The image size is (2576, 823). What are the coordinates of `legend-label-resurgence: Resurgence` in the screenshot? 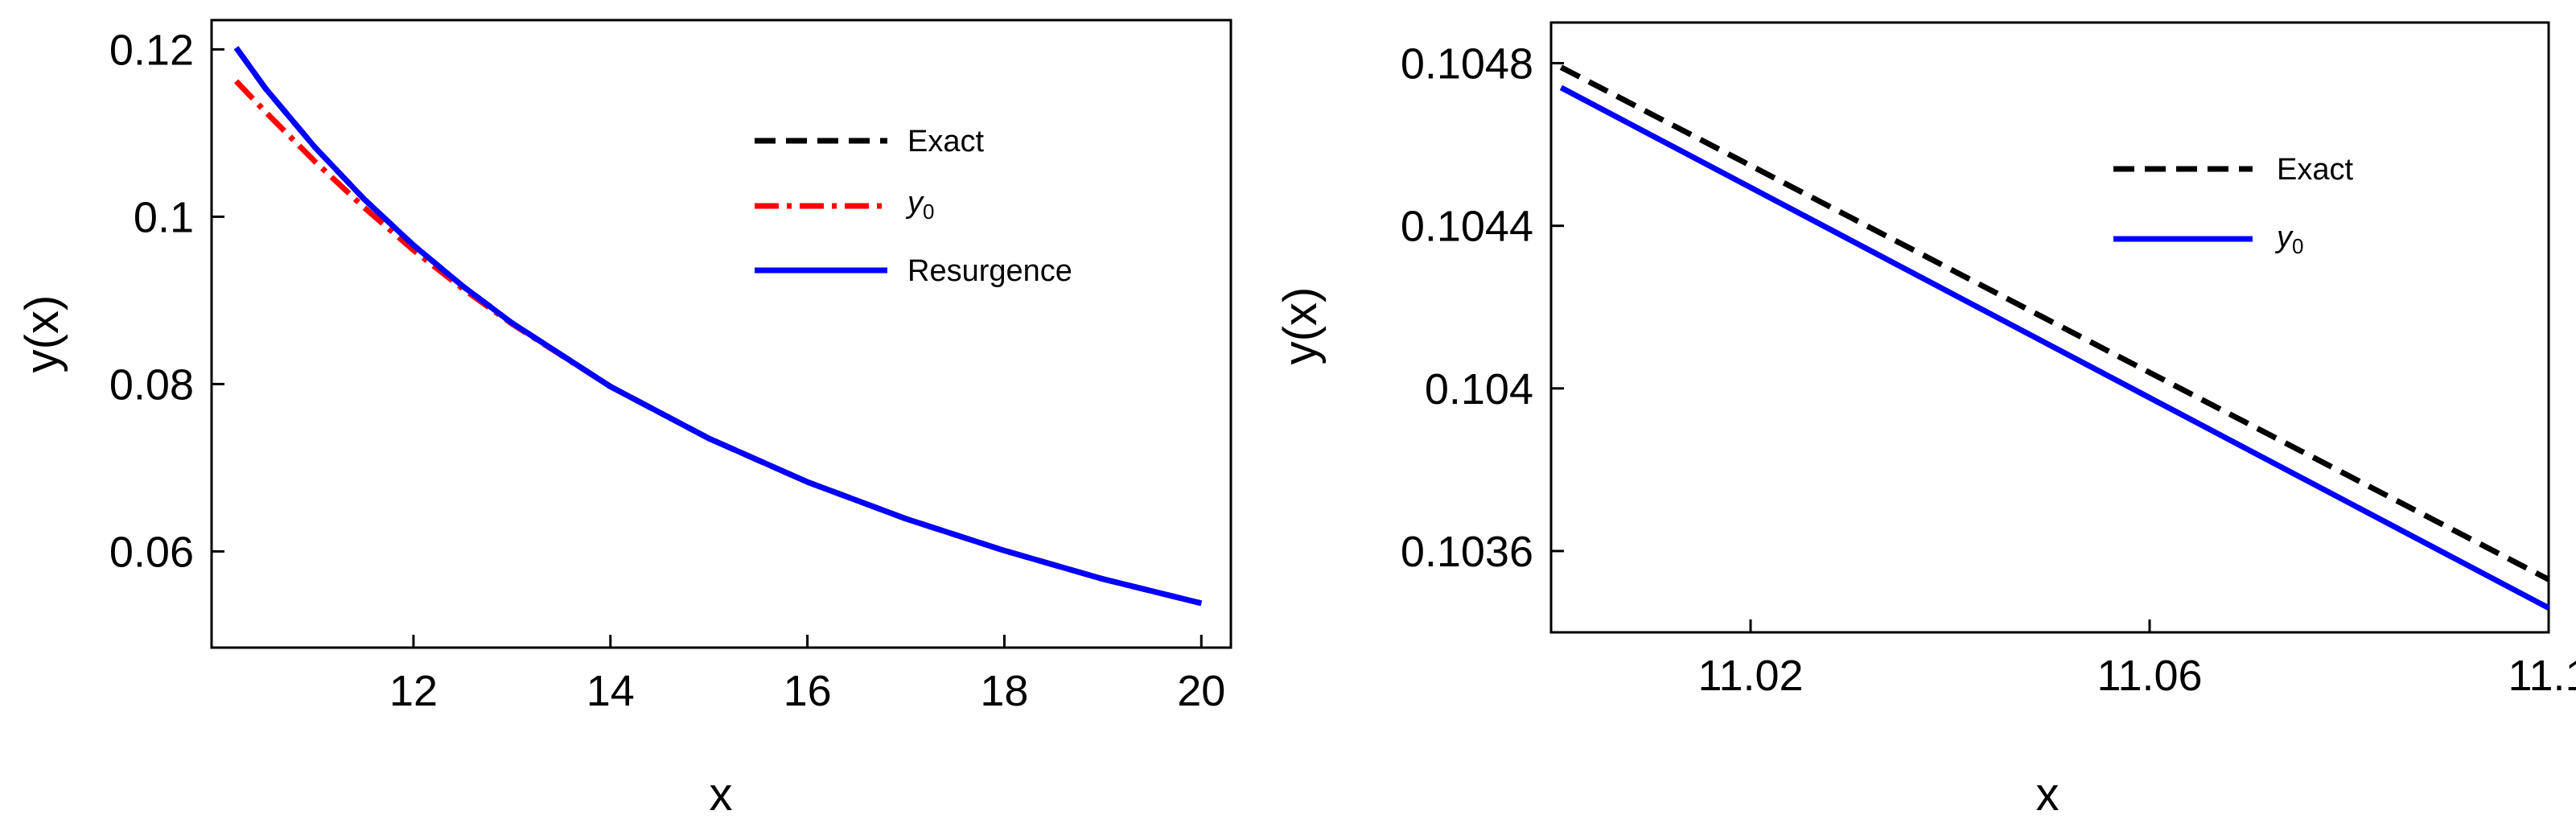 It's located at (989, 271).